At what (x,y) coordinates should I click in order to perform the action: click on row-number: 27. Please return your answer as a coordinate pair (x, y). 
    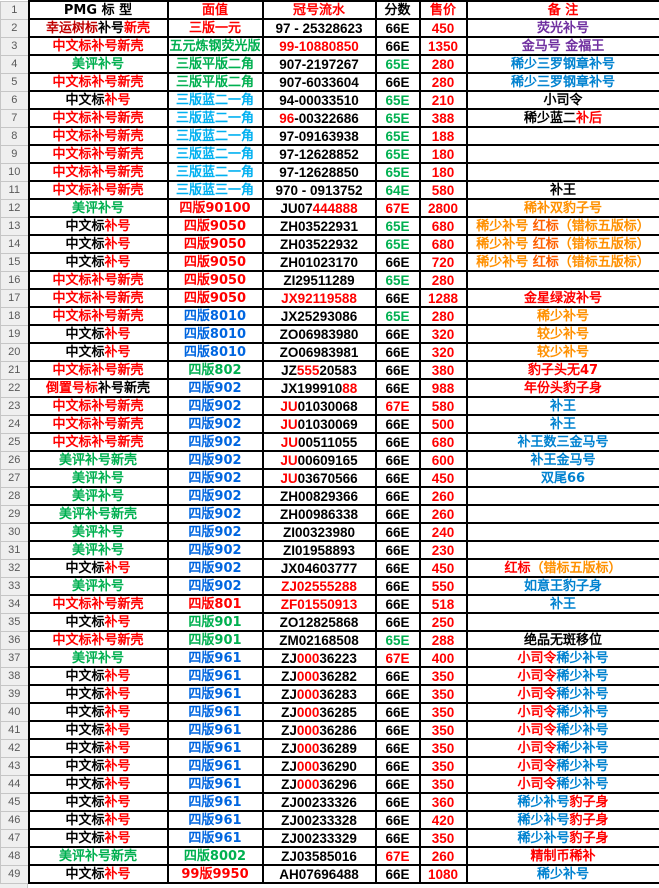
    Looking at the image, I should click on (15, 478).